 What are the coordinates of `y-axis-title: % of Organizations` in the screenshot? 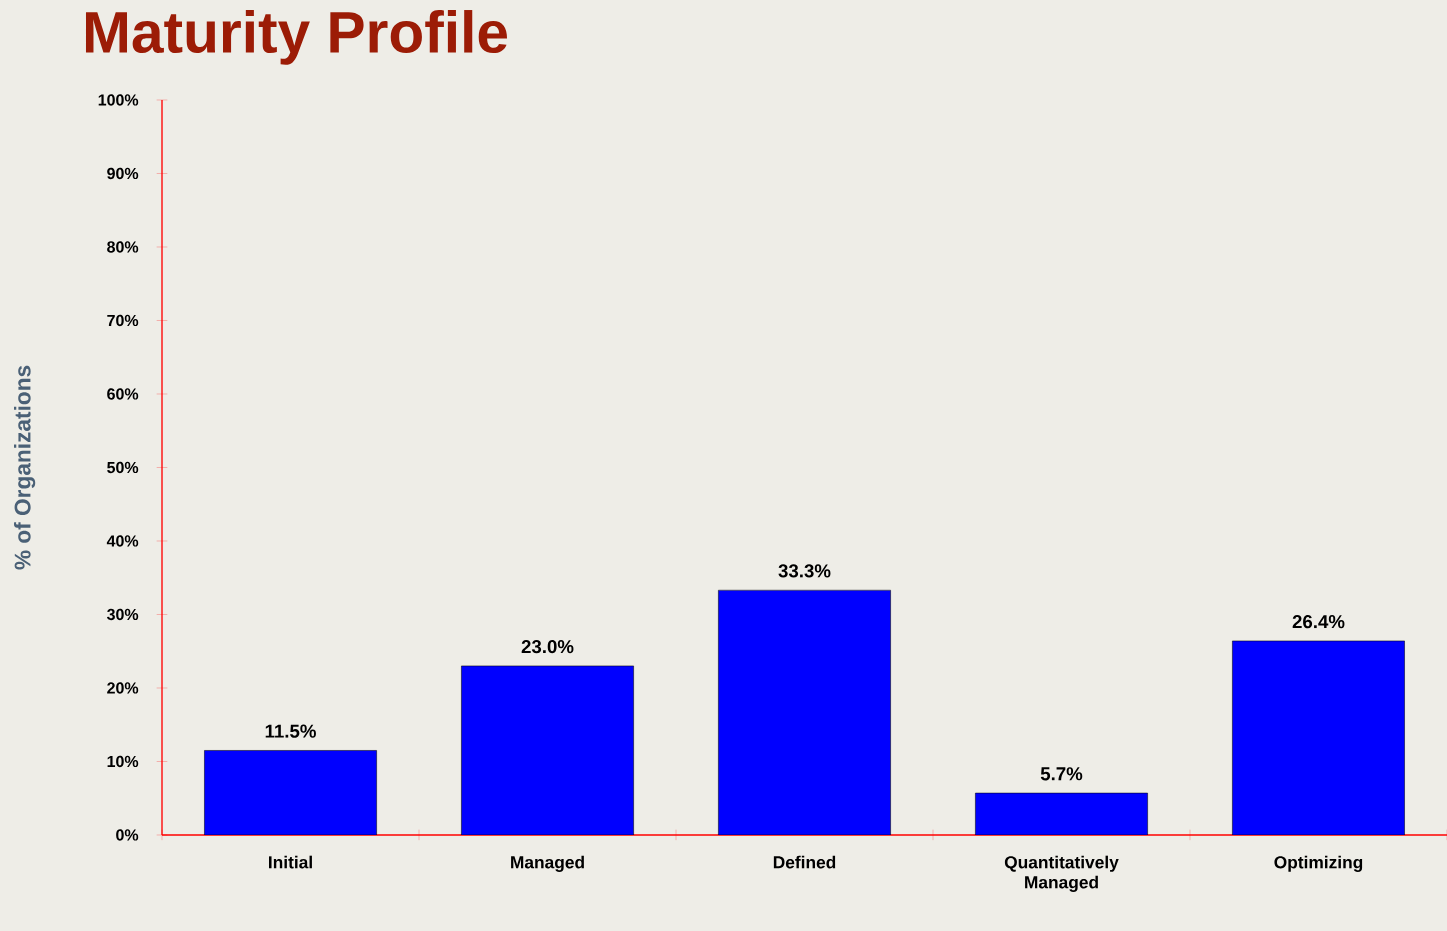 It's located at (25, 467).